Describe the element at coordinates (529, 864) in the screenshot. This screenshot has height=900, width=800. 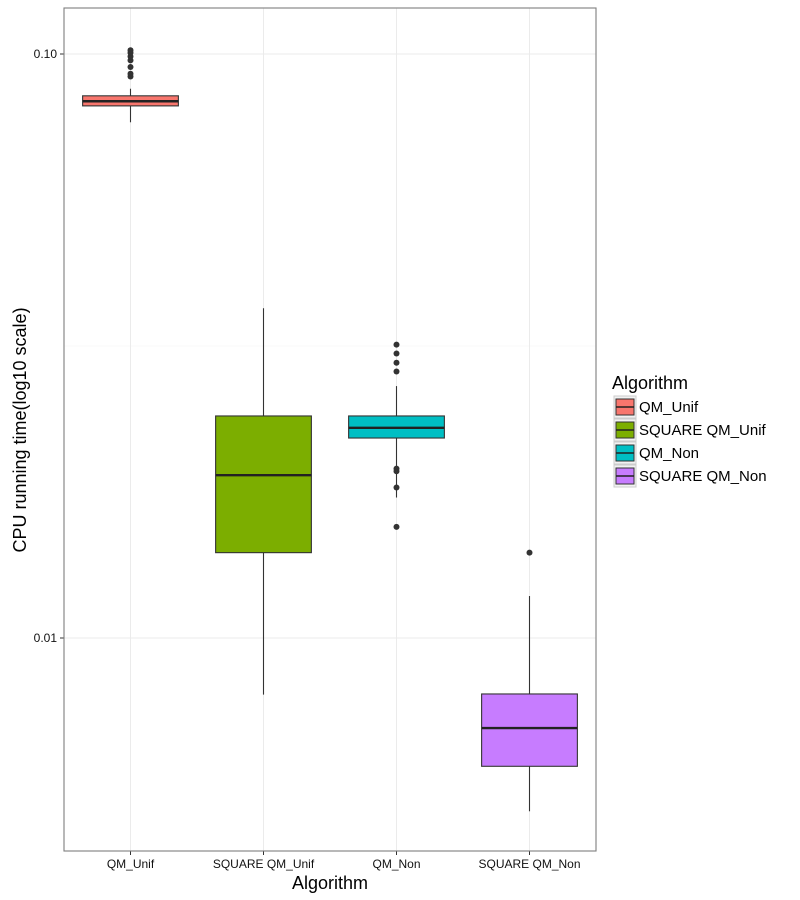
I see `x-tick-label: SQUARE QM_Non` at that location.